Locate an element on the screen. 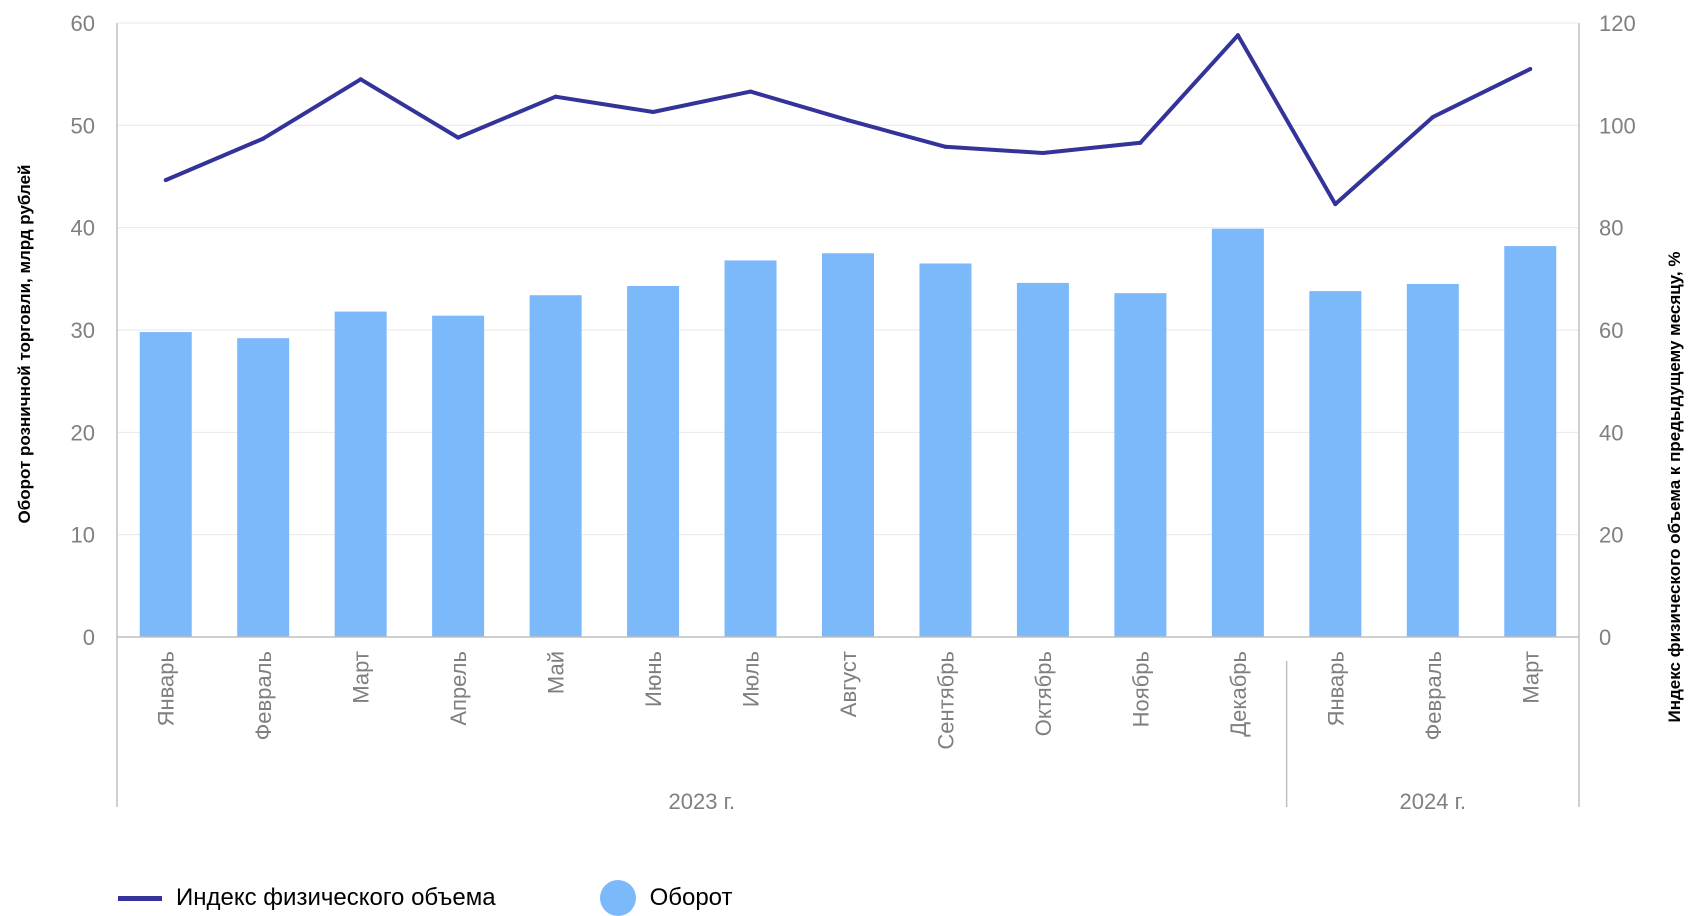 The height and width of the screenshot is (916, 1691). legend-line-label: Индекс физического объема is located at coordinates (336, 897).